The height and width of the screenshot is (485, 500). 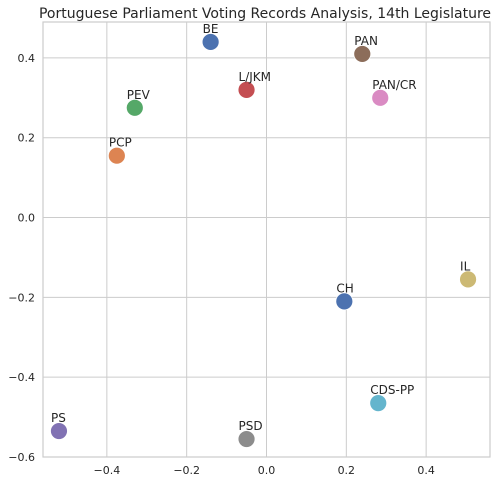 What do you see at coordinates (27, 58) in the screenshot?
I see `y-tick-label: 0.4` at bounding box center [27, 58].